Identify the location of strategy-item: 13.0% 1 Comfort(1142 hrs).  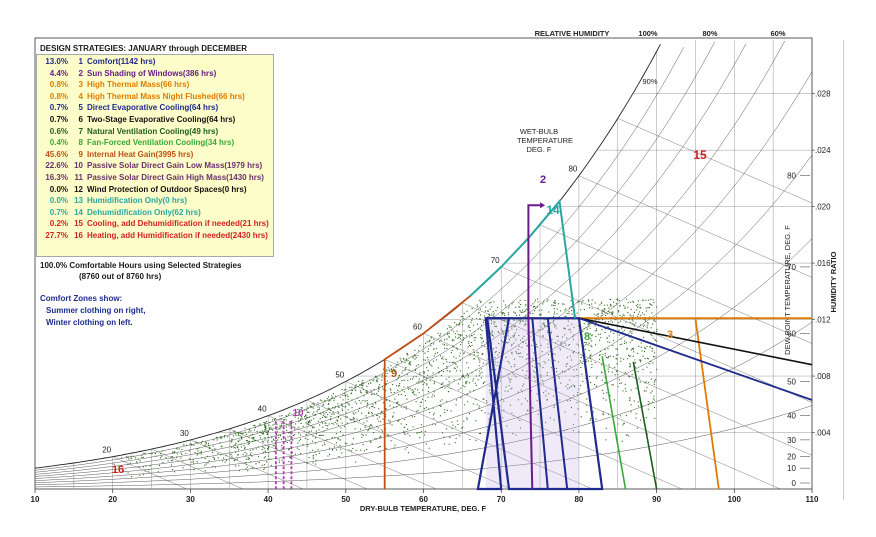
(155, 62).